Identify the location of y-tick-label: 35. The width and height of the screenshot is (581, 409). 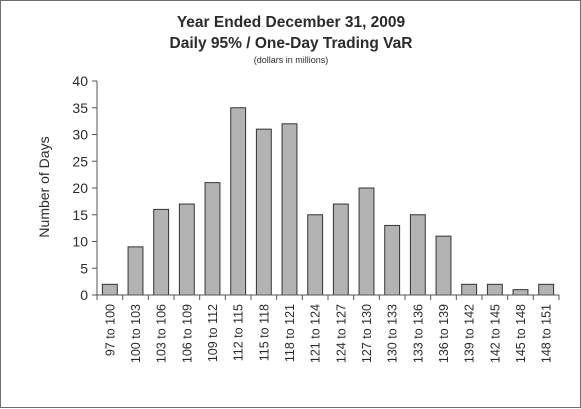
(80, 108).